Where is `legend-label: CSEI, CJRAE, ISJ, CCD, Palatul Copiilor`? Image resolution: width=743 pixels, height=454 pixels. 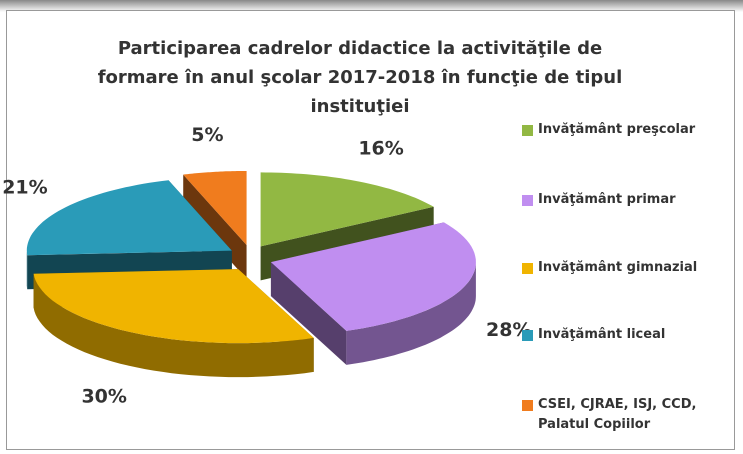 legend-label: CSEI, CJRAE, ISJ, CCD, Palatul Copiilor is located at coordinates (617, 414).